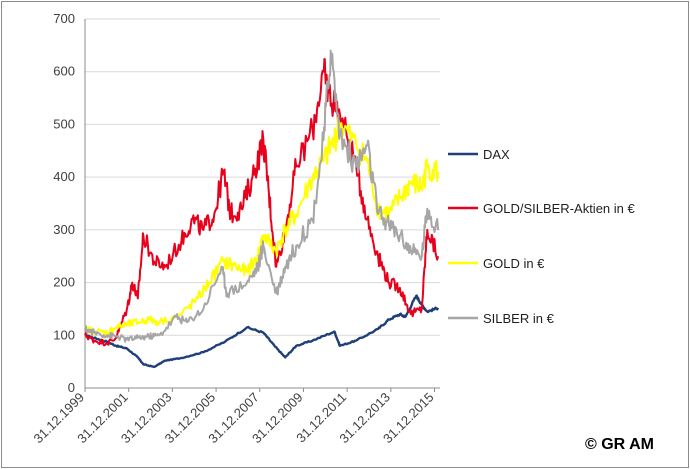 The image size is (690, 469). What do you see at coordinates (64, 18) in the screenshot?
I see `y-tick-label: 700` at bounding box center [64, 18].